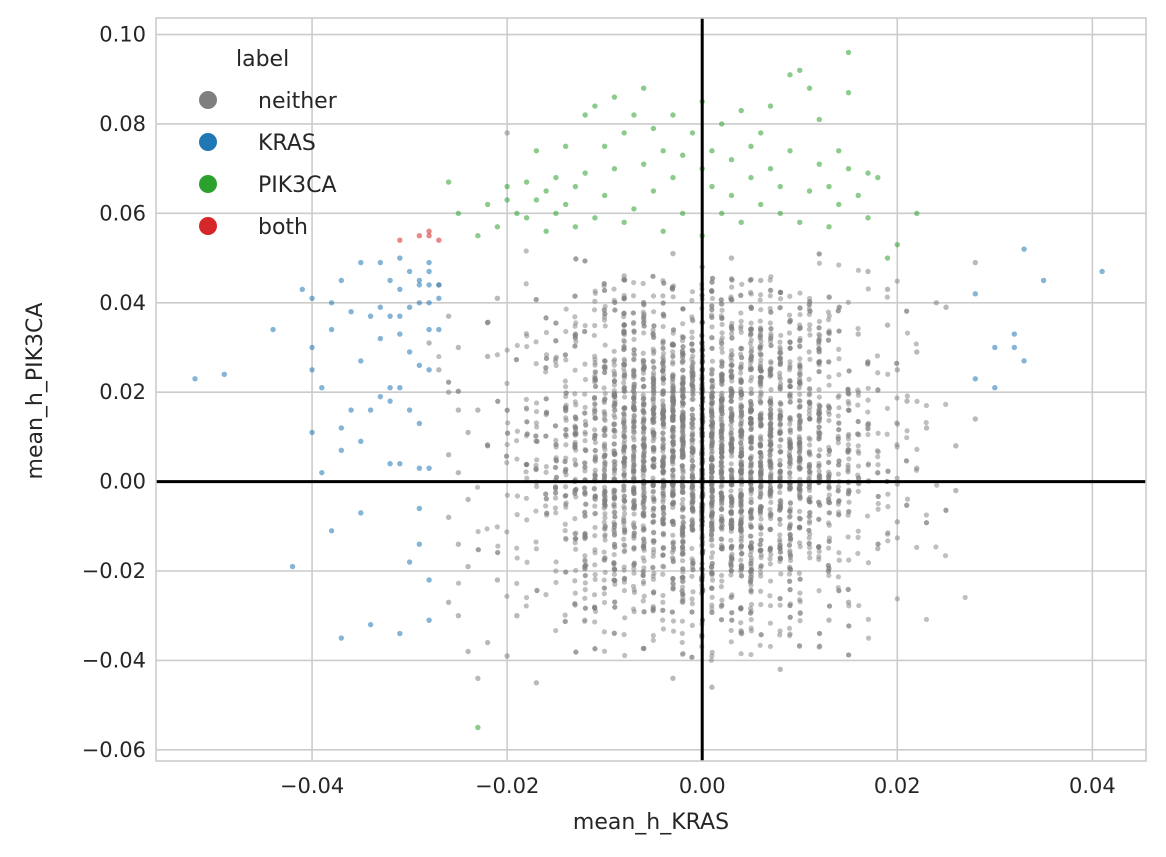 This screenshot has height=857, width=1166. I want to click on legend-marker-both, so click(208, 226).